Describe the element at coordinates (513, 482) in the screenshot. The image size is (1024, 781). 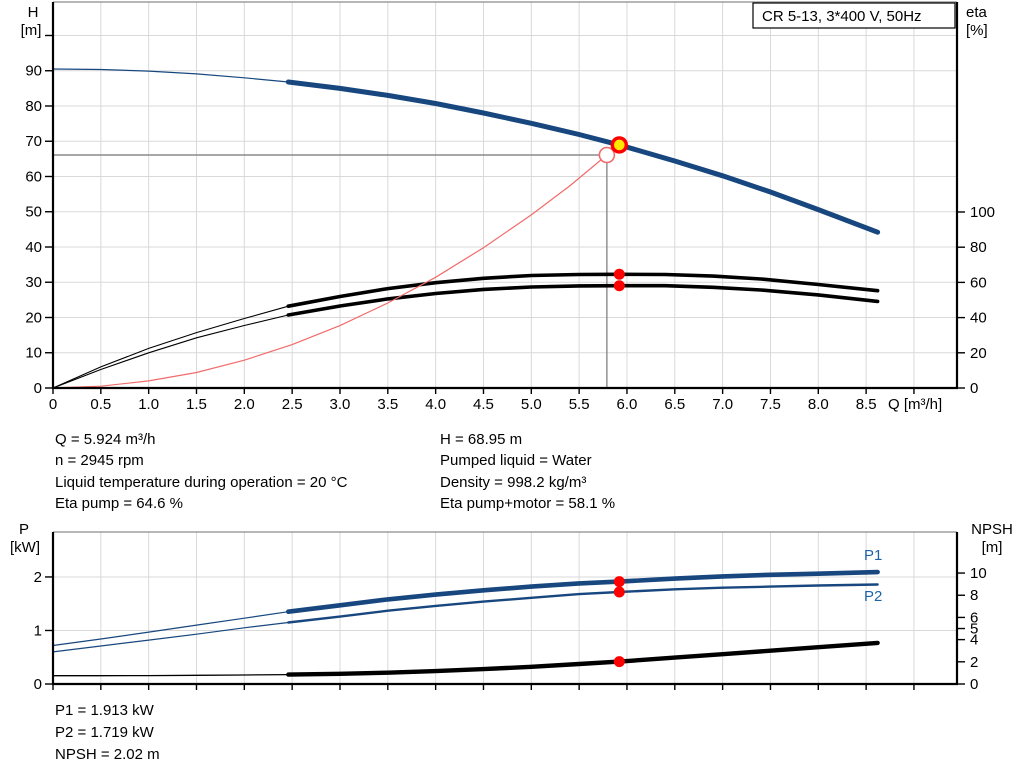
I see `info-density: Density = 998.2 kg/m³` at that location.